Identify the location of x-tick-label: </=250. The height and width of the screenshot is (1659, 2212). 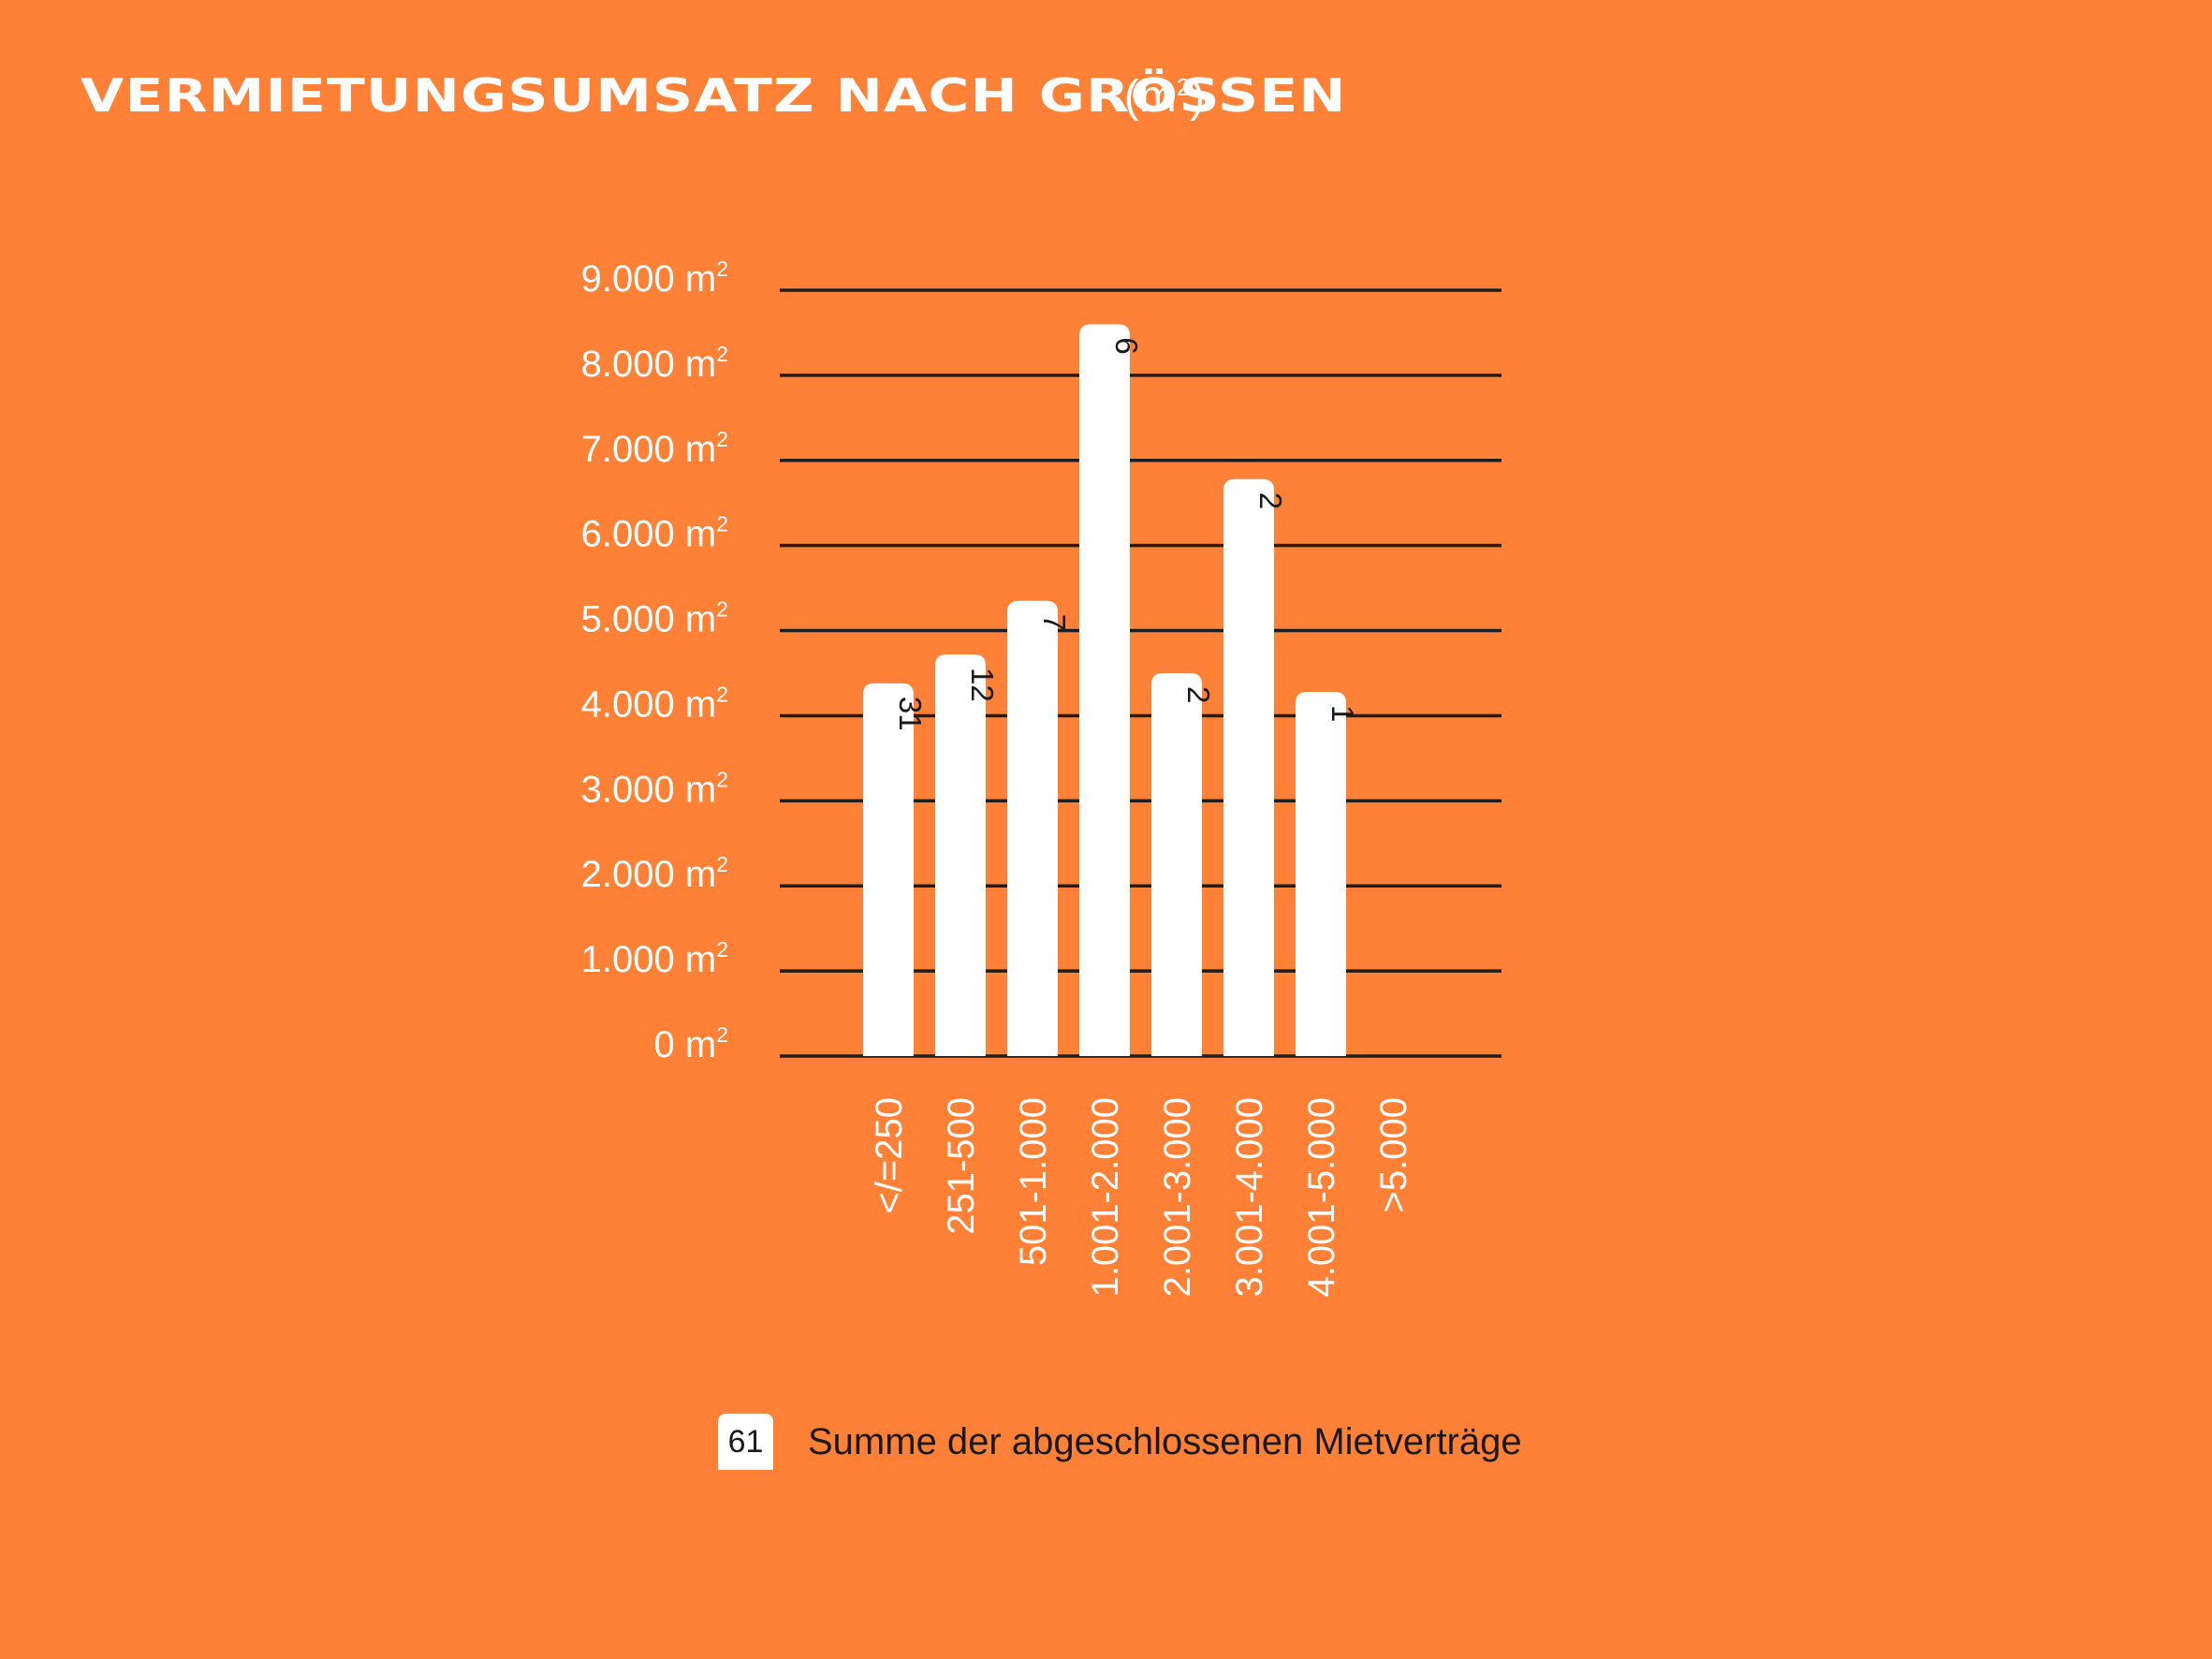
(889, 1155).